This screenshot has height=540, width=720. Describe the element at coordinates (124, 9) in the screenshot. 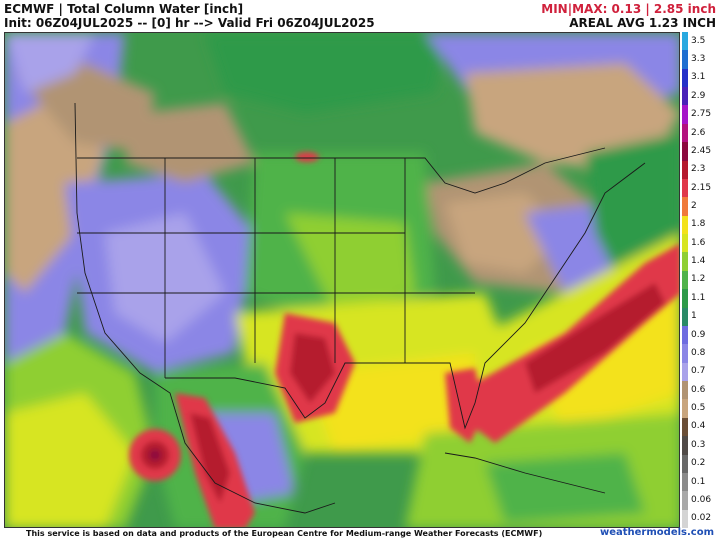

I see `map-title: ECMWF | Total Column Water [inch]` at that location.